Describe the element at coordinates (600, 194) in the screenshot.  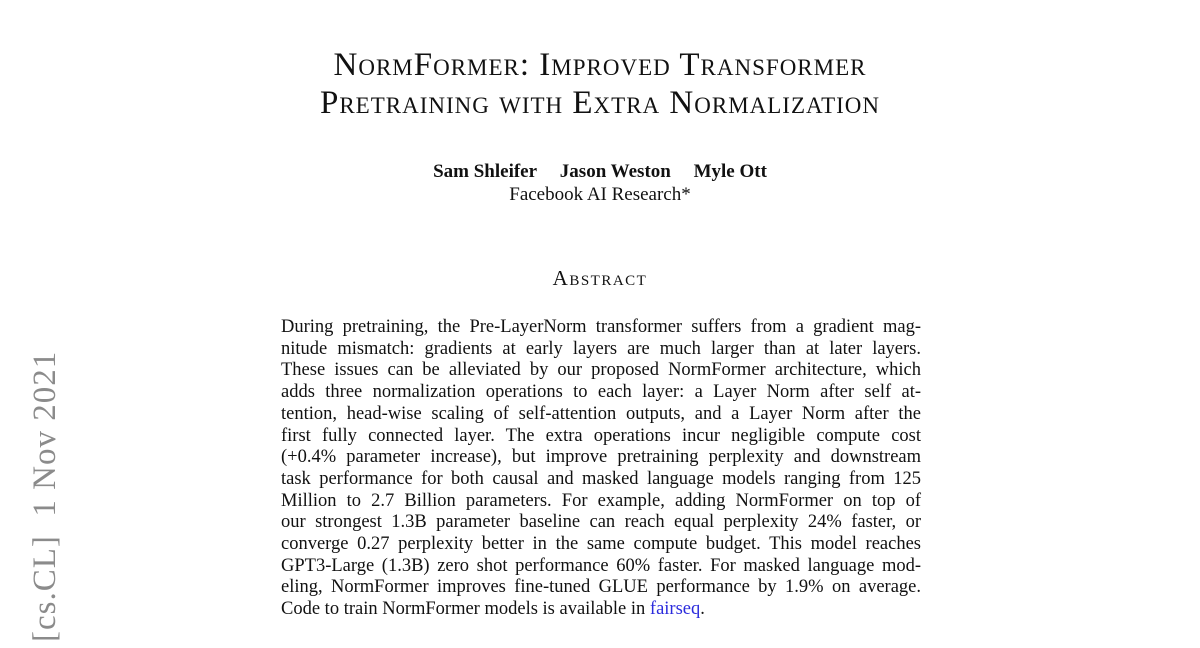
I see `affiliation: Facebook AI Research*` at that location.